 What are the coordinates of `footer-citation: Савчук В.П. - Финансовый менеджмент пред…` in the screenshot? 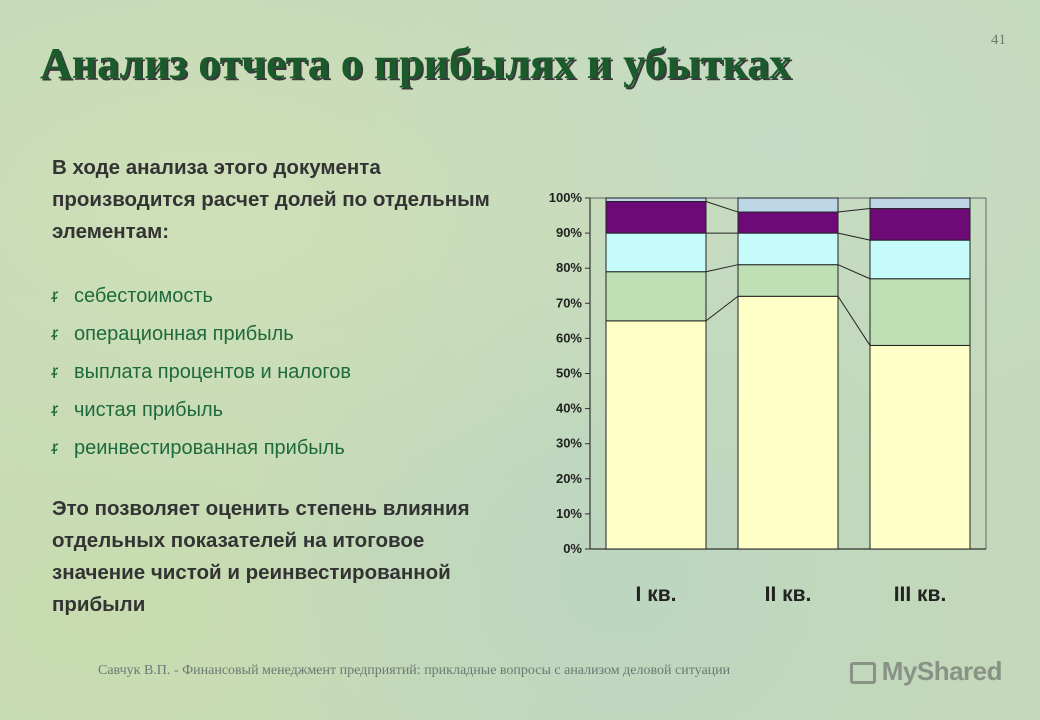 It's located at (414, 670).